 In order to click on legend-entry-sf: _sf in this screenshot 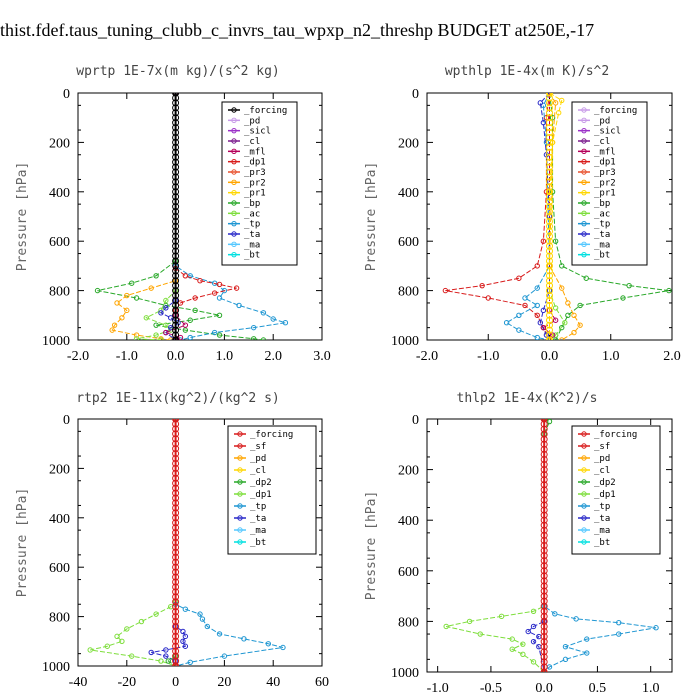, I will do `click(602, 447)`.